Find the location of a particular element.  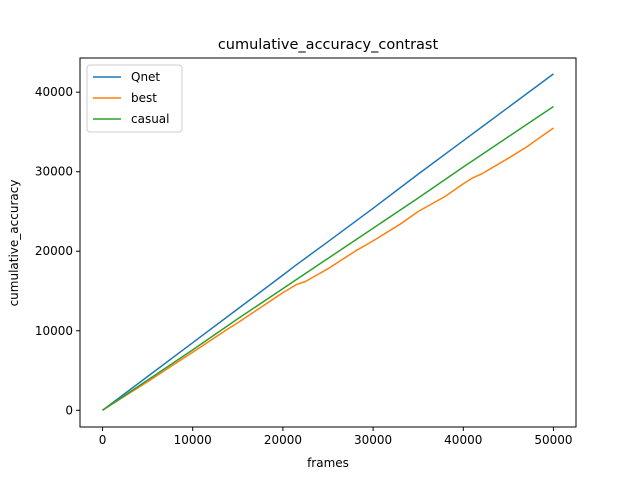

y-axis-ticks: 0 10000 20000 30000 40000 is located at coordinates (57, 251).